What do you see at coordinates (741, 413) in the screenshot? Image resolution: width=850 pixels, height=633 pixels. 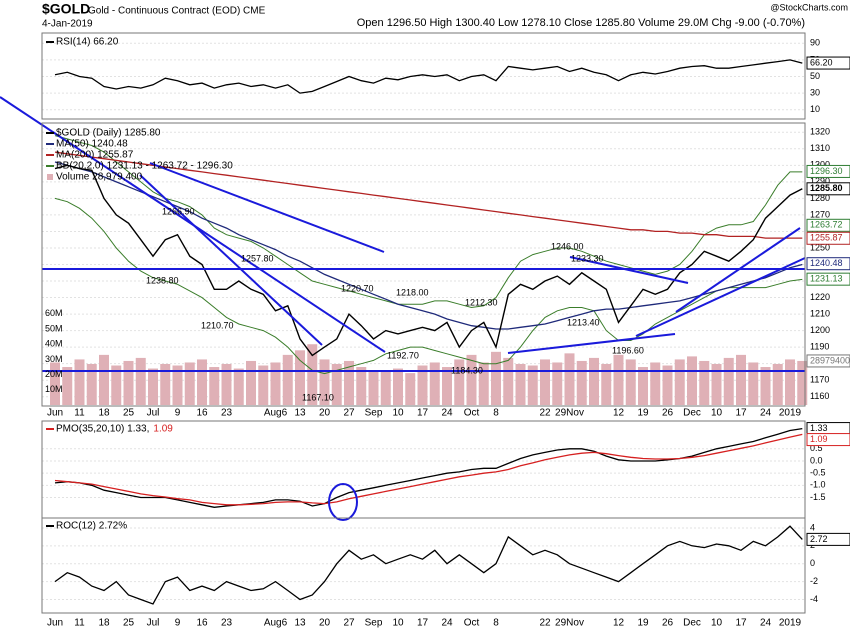 I see `x-tick-label: 17` at bounding box center [741, 413].